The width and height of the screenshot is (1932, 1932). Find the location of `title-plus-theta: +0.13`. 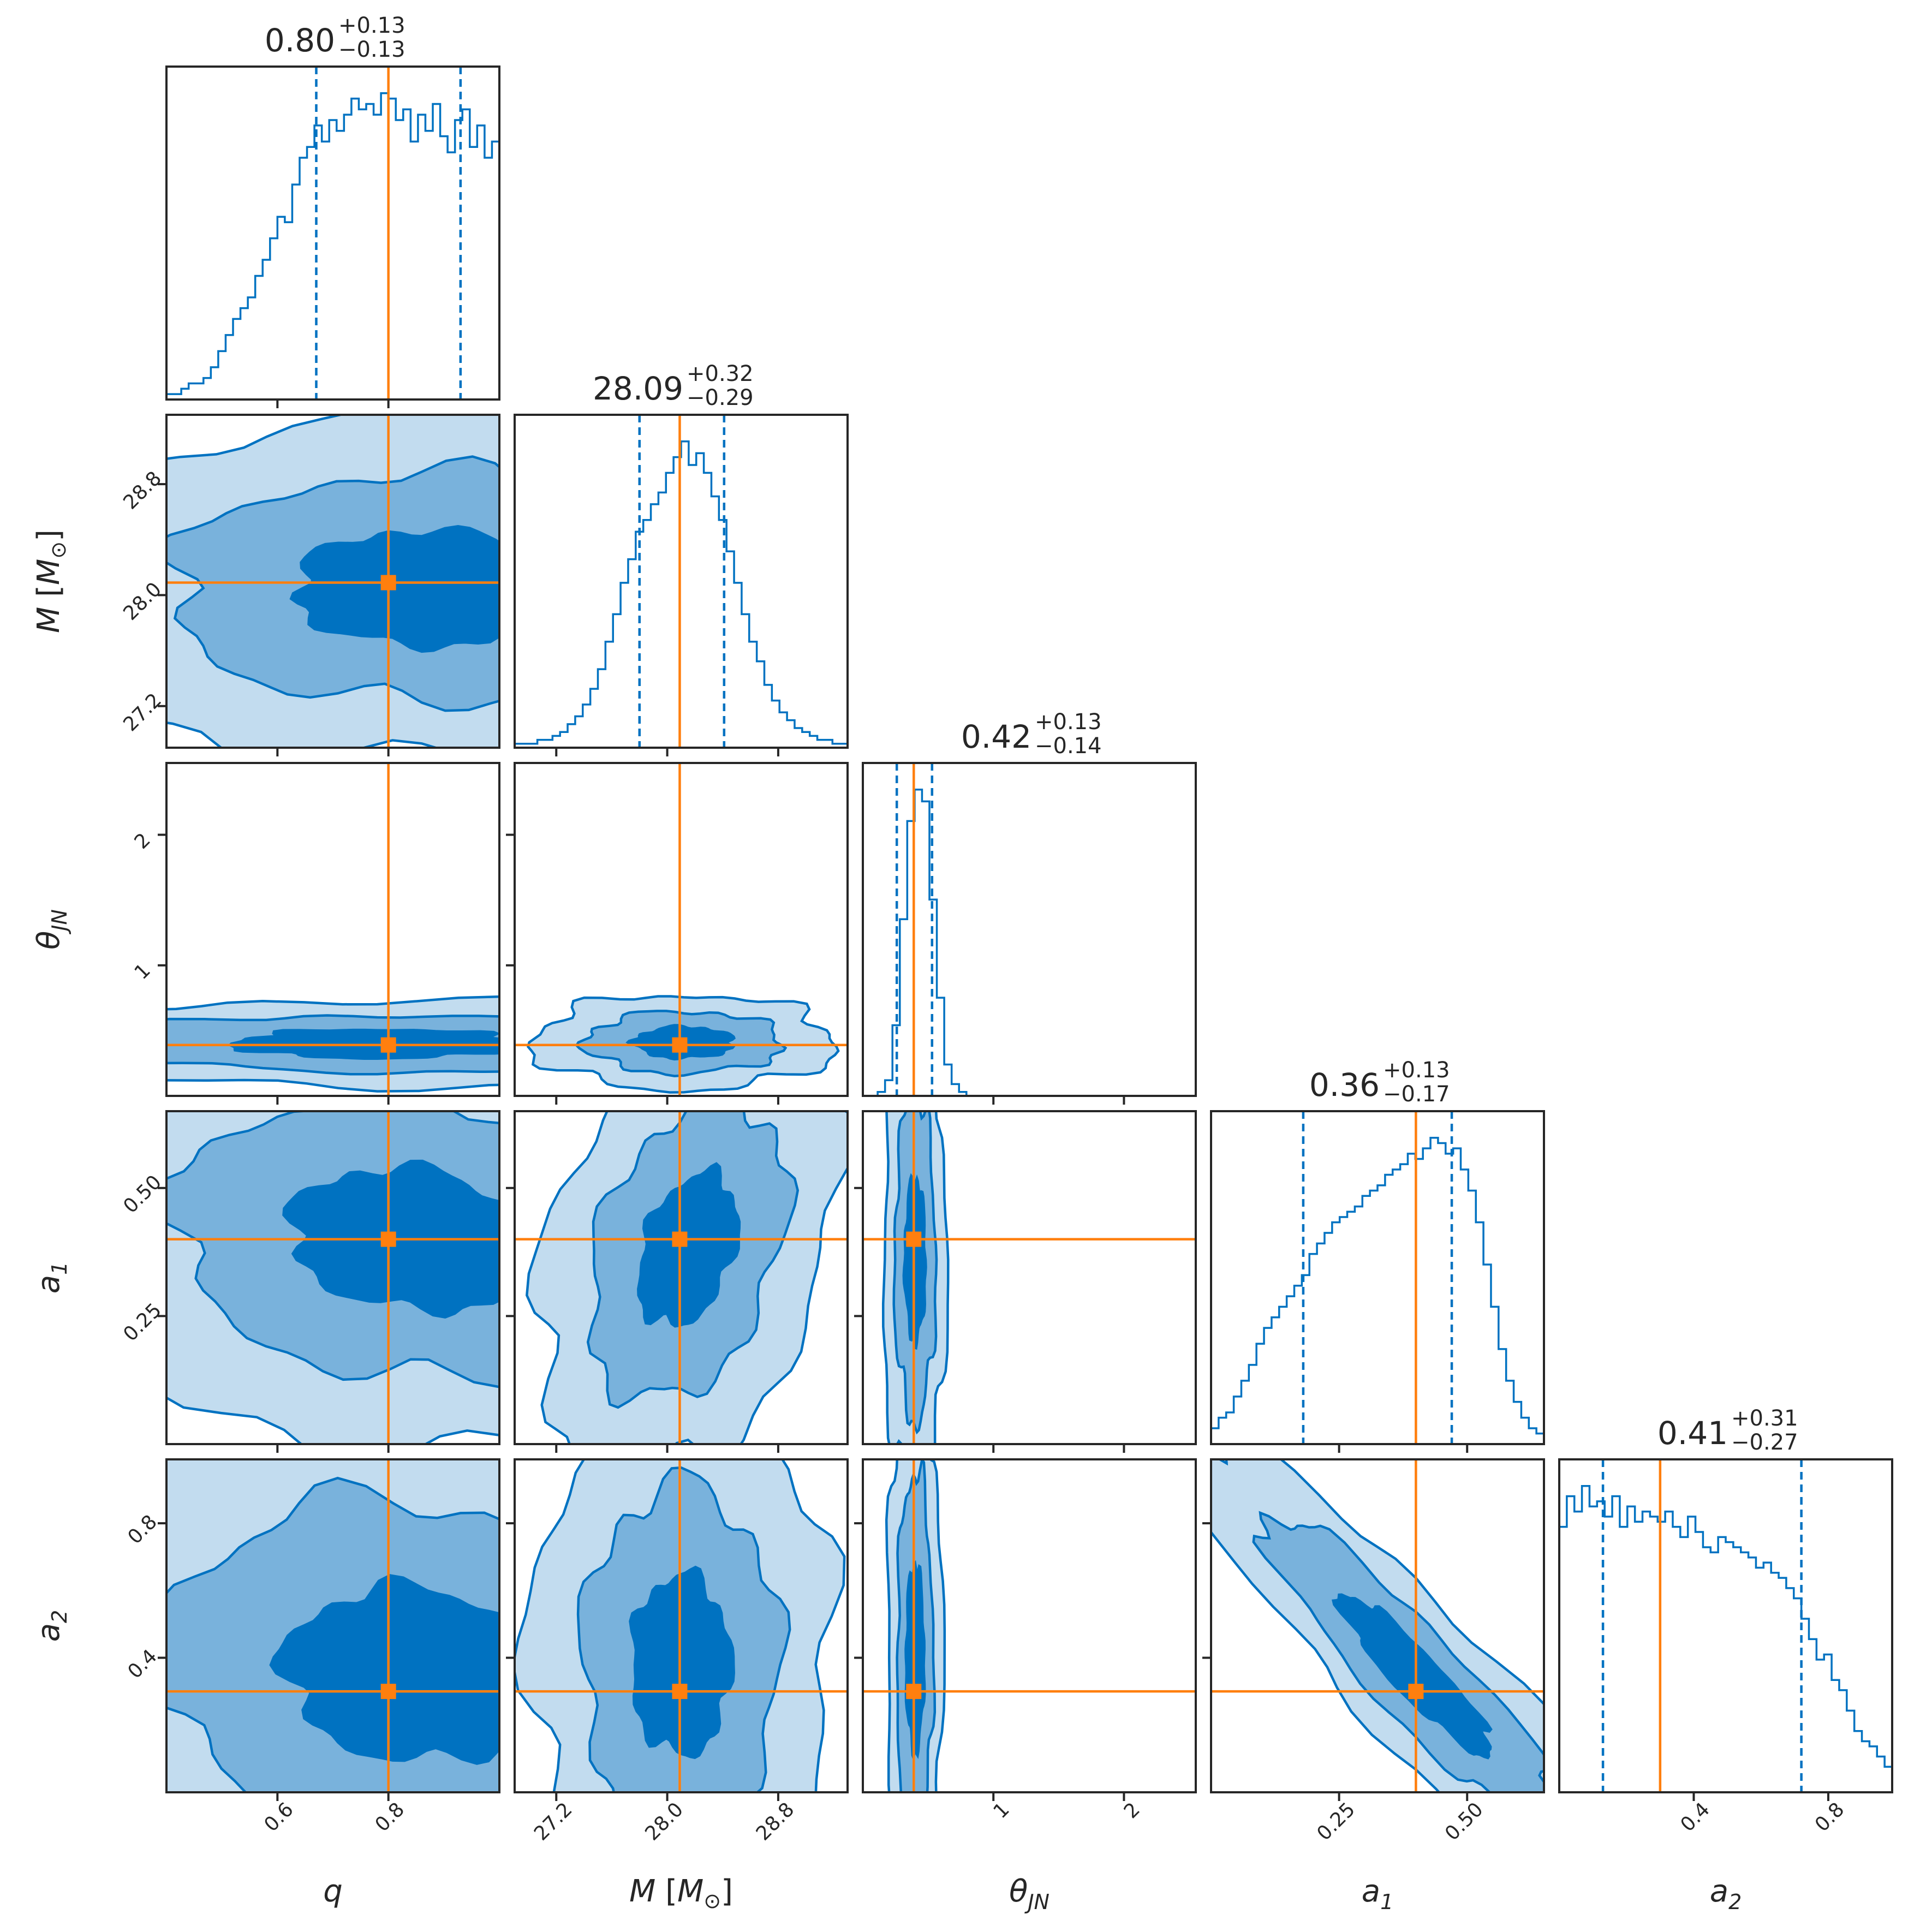

title-plus-theta: +0.13 is located at coordinates (1068, 722).